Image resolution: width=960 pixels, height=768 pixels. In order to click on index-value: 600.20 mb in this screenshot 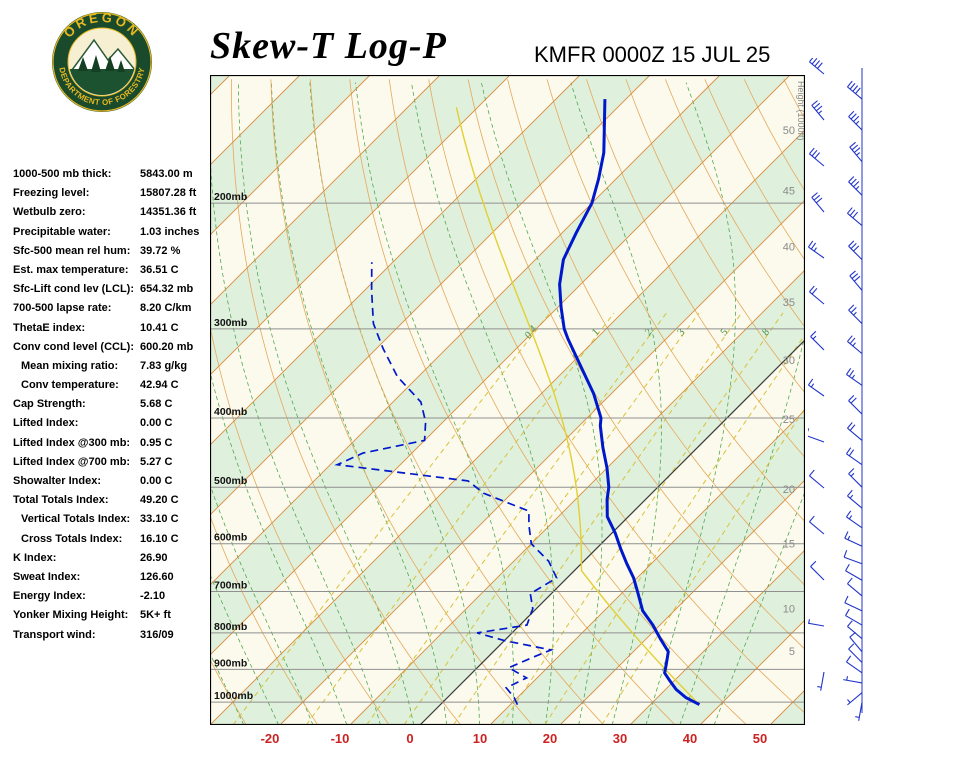, I will do `click(167, 346)`.